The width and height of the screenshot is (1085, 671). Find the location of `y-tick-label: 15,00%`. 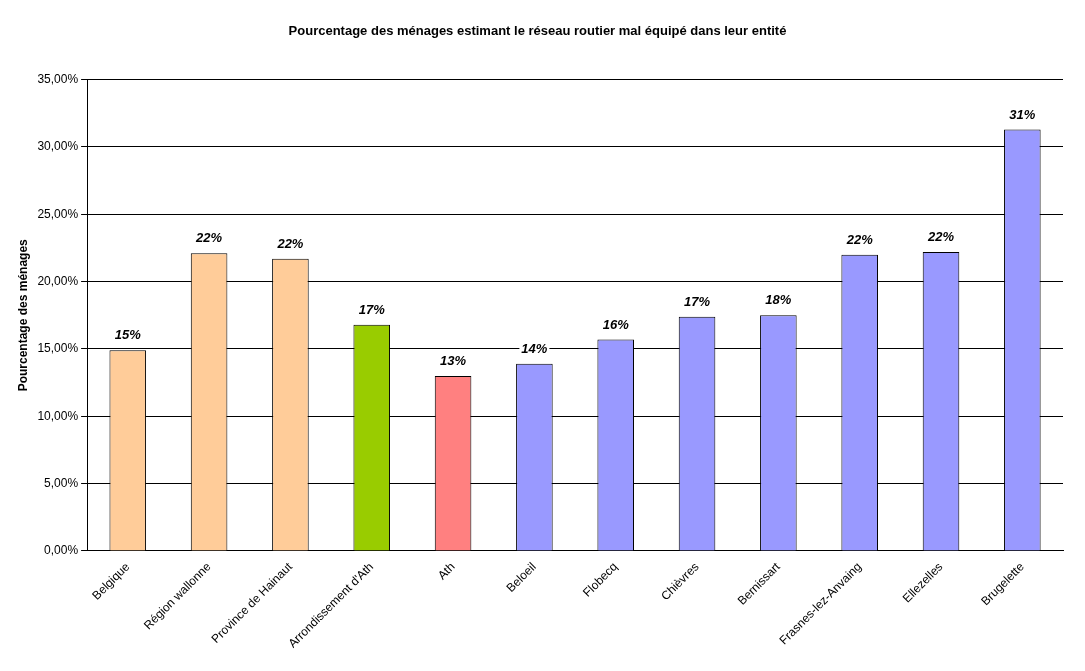

y-tick-label: 15,00% is located at coordinates (58, 348).